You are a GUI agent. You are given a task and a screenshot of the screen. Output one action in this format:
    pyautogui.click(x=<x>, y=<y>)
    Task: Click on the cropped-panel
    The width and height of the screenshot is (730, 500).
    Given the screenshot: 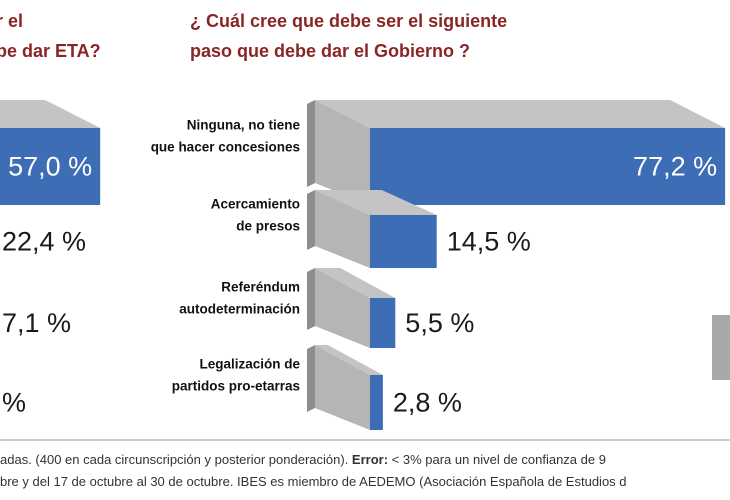 What is the action you would take?
    pyautogui.click(x=721, y=347)
    